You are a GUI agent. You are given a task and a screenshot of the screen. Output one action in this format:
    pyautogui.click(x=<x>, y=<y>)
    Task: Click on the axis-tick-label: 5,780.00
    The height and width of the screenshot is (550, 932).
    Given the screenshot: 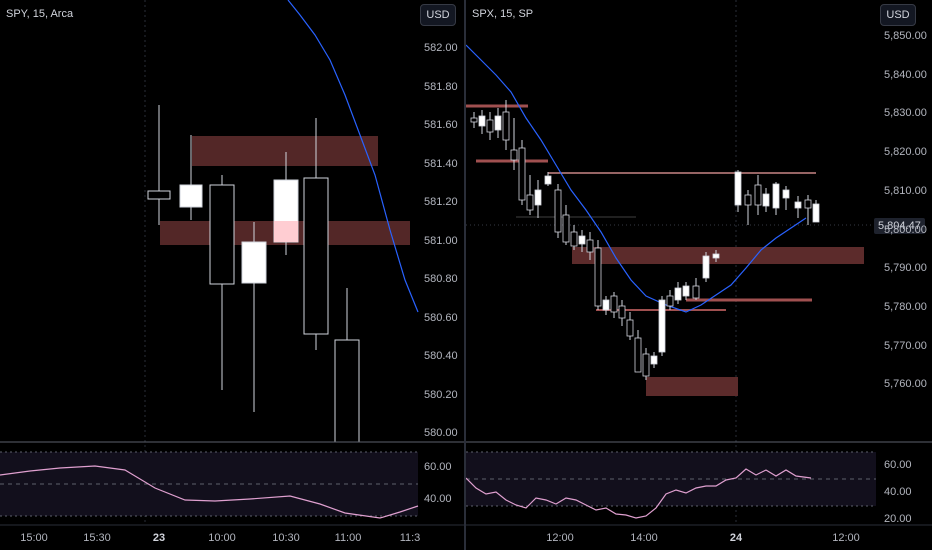 What is the action you would take?
    pyautogui.click(x=905, y=306)
    